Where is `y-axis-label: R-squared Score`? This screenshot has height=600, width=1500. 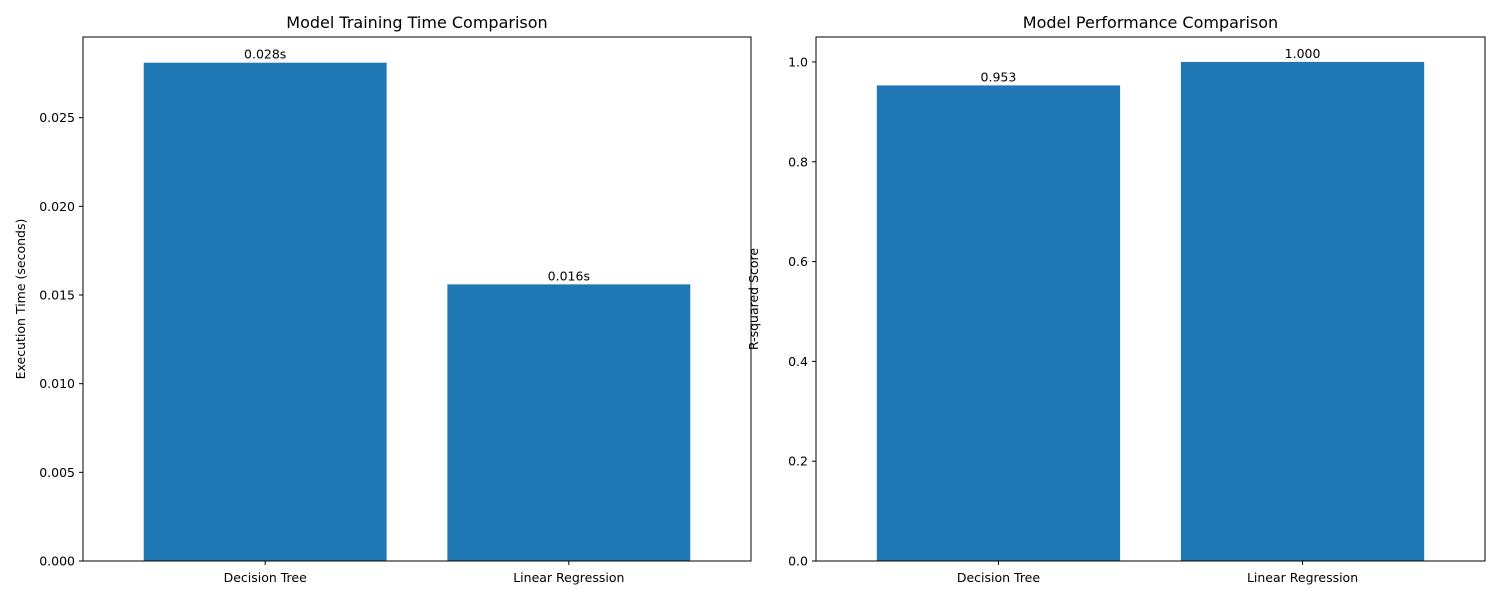 y-axis-label: R-squared Score is located at coordinates (753, 299).